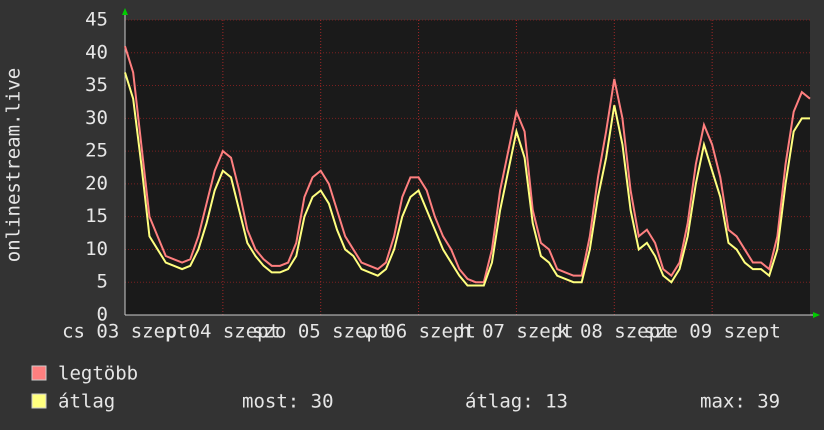  I want to click on x-tick-label: h 07 szept, so click(516, 332).